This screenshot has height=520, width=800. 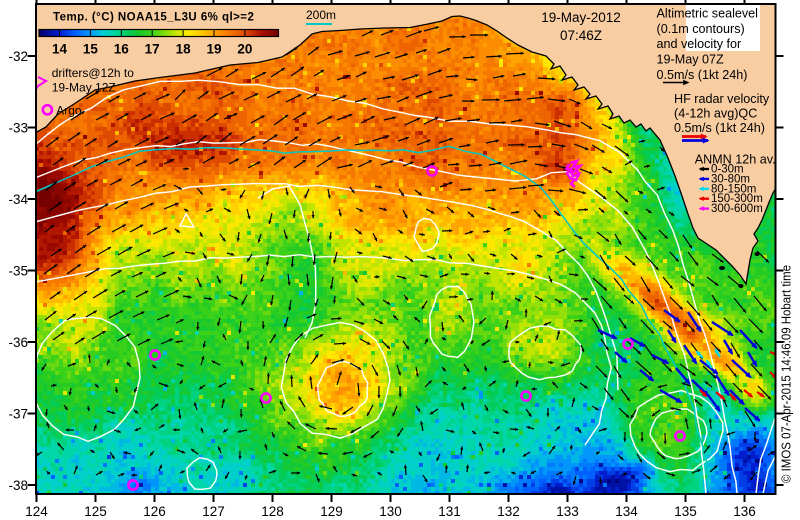 What do you see at coordinates (744, 511) in the screenshot?
I see `svg-text: 136` at bounding box center [744, 511].